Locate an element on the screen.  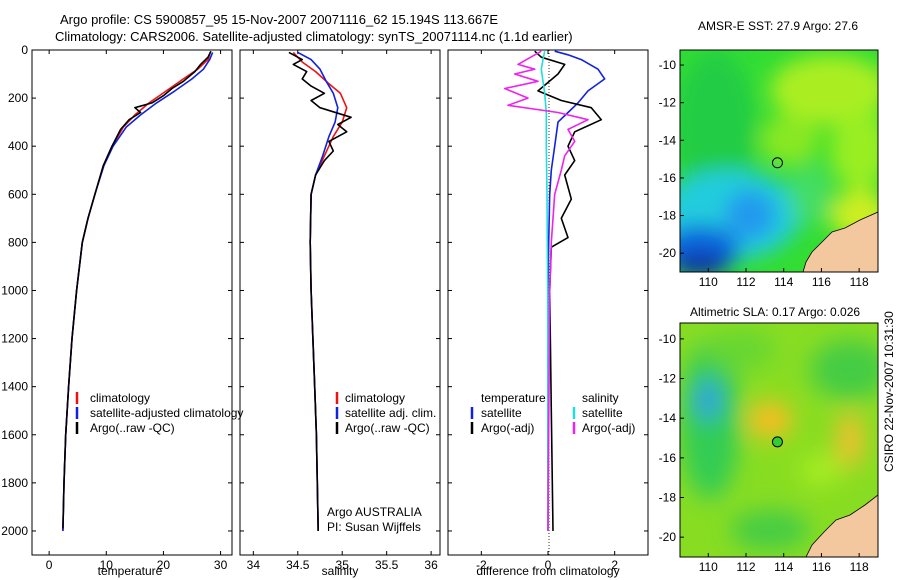
x-tick-label: 35.5 is located at coordinates (387, 565).